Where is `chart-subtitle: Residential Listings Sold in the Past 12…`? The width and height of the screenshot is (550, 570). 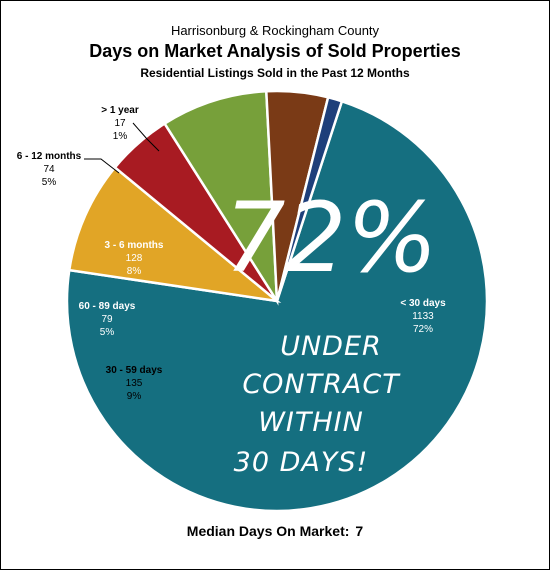
chart-subtitle: Residential Listings Sold in the Past 12… is located at coordinates (275, 73).